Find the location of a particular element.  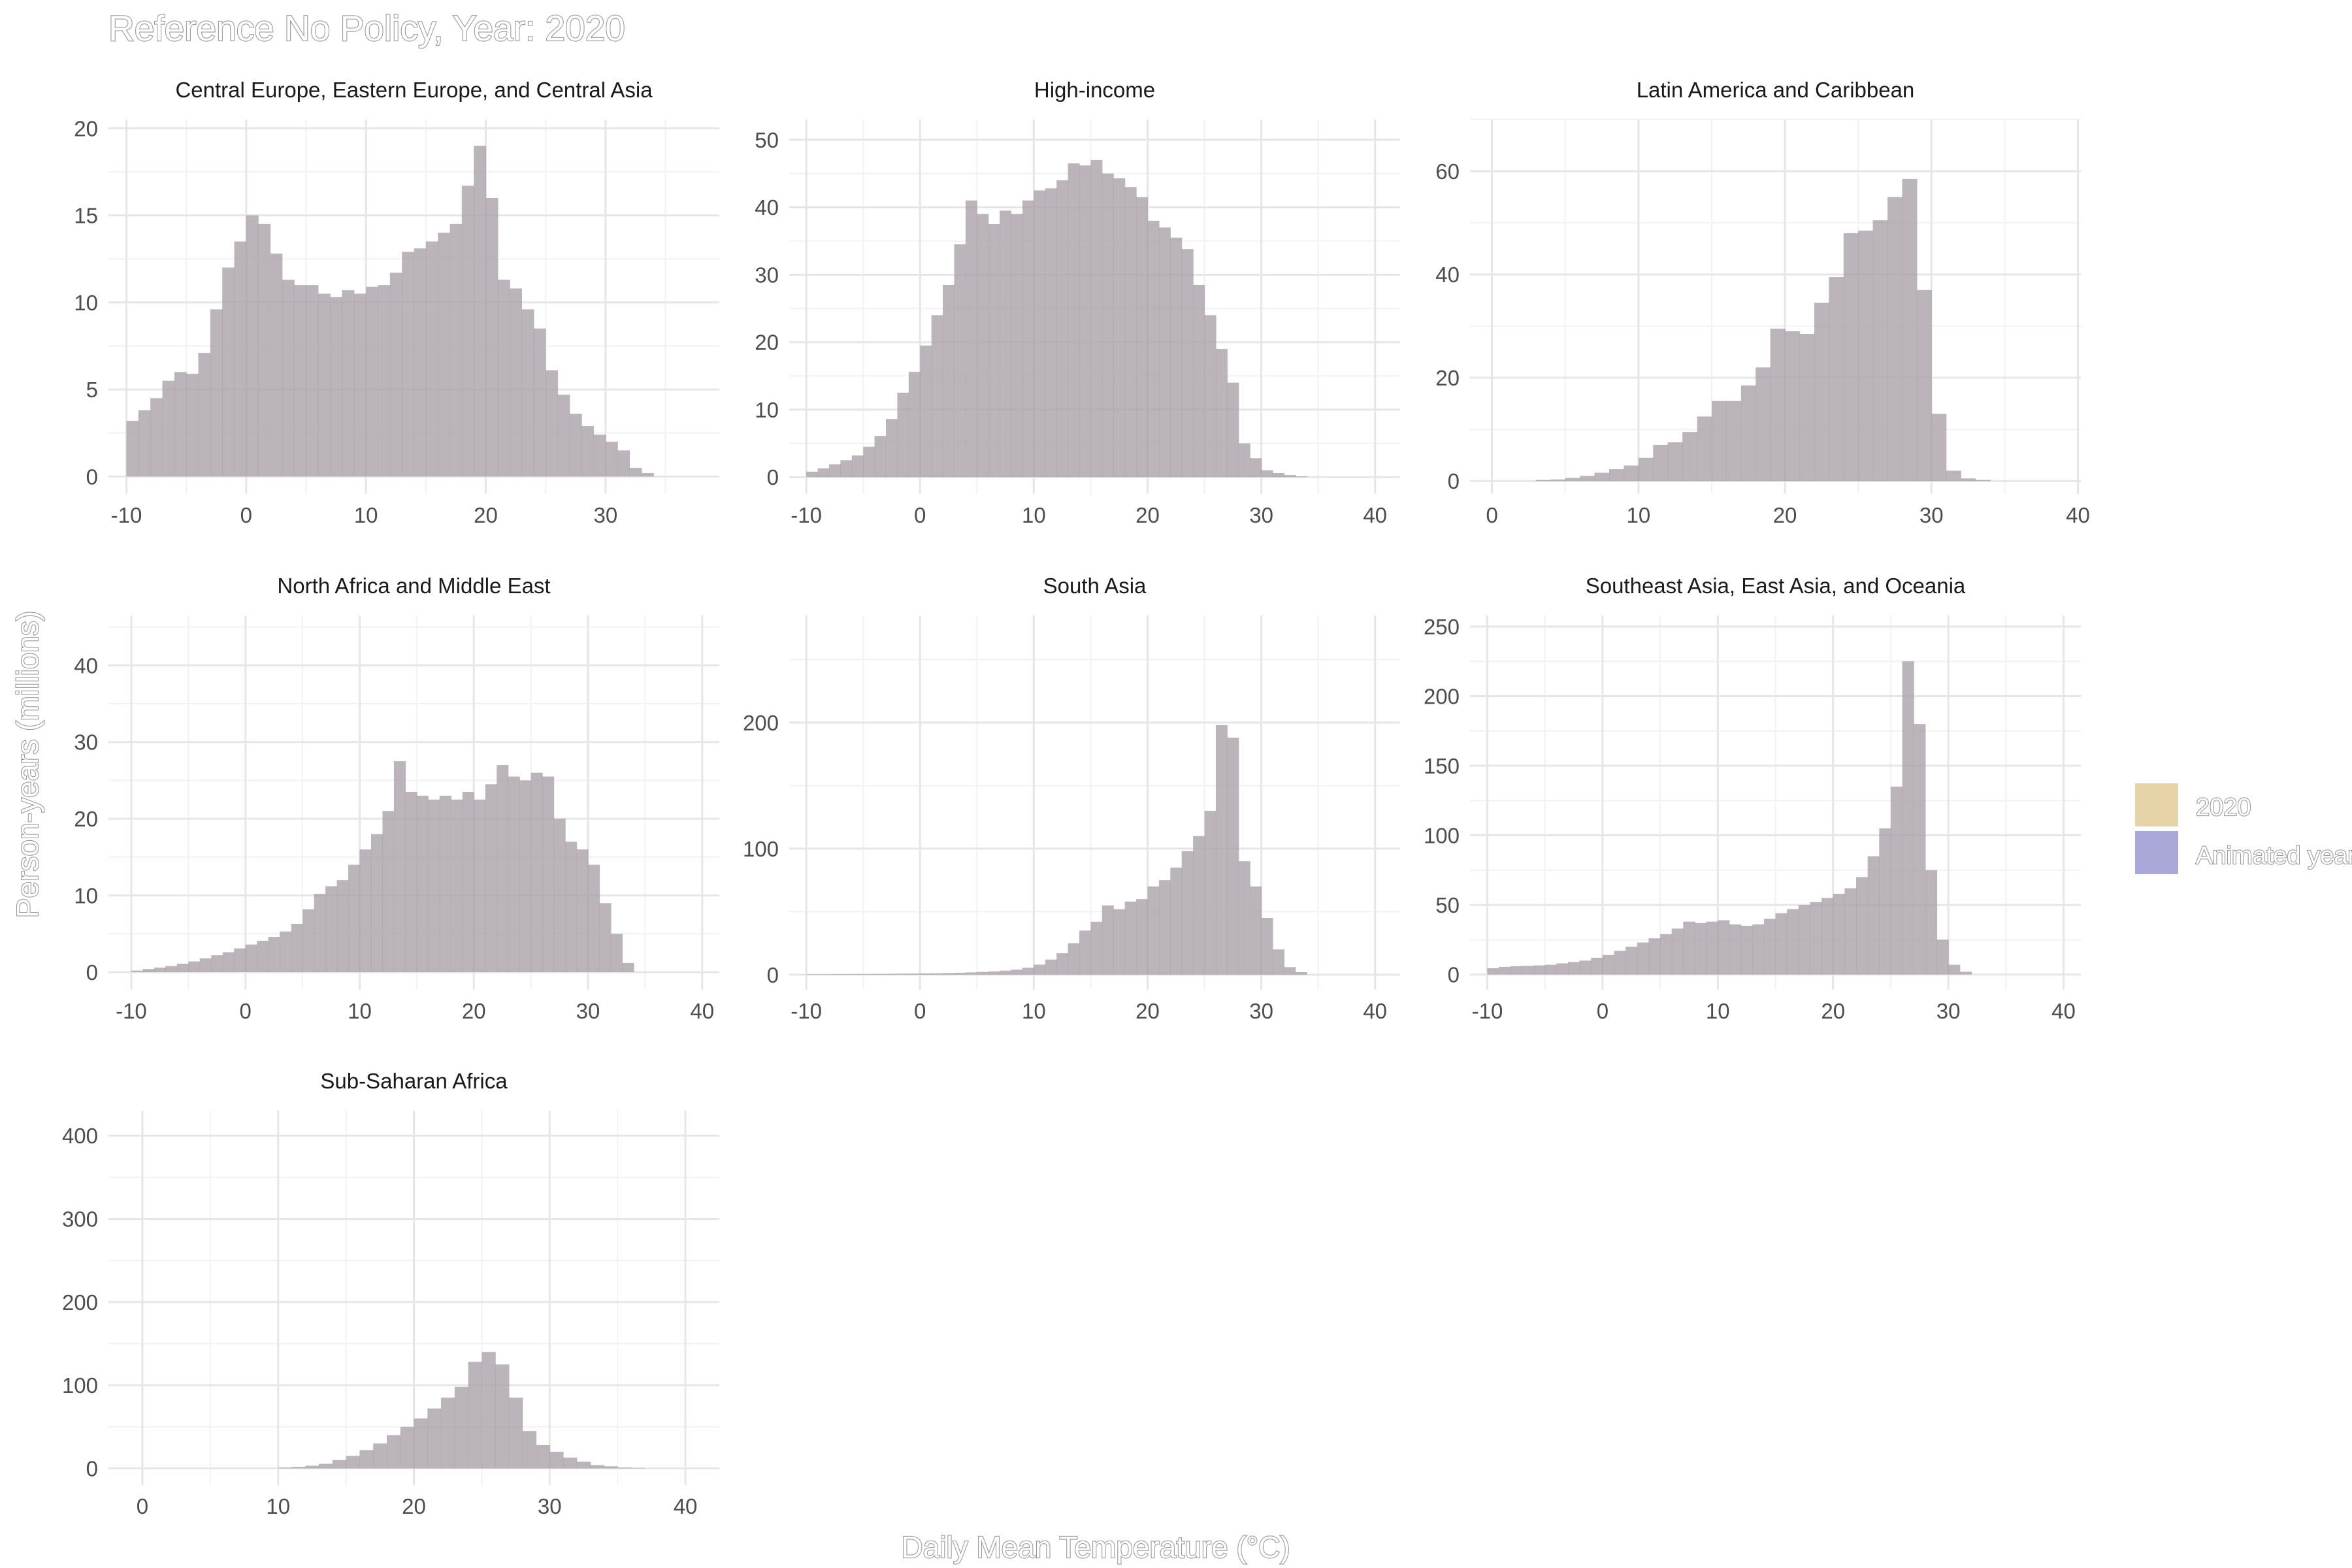

x-tick-label: 20 is located at coordinates (1147, 515).